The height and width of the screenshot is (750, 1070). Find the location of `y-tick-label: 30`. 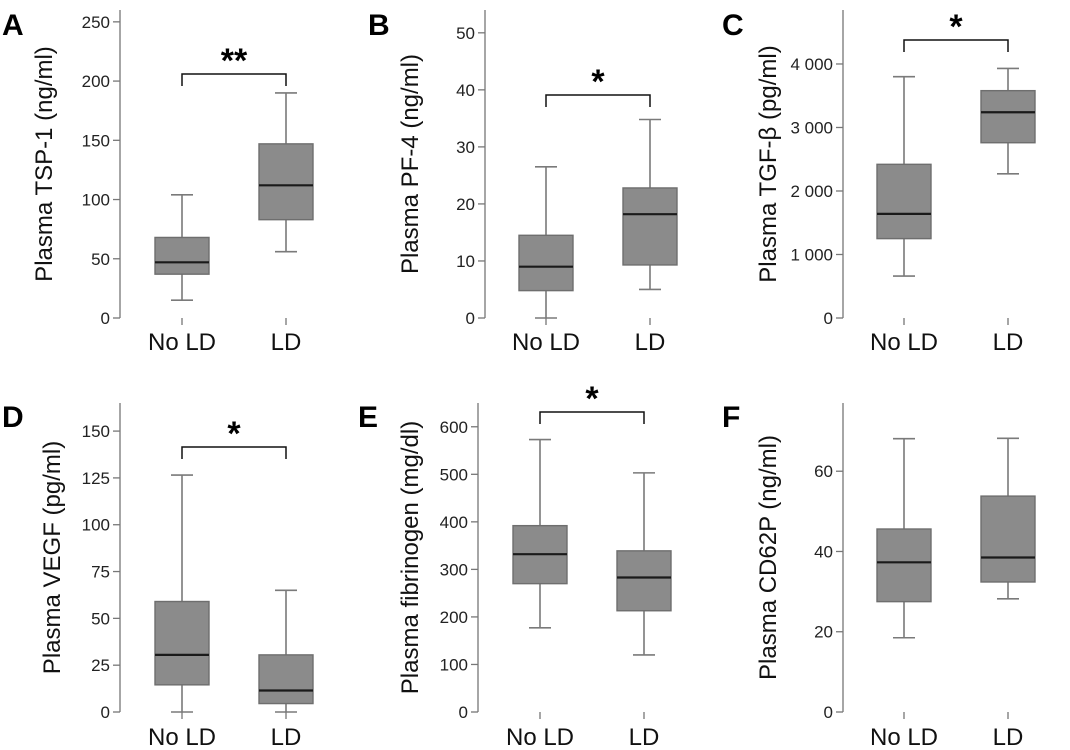

y-tick-label: 30 is located at coordinates (465, 147).